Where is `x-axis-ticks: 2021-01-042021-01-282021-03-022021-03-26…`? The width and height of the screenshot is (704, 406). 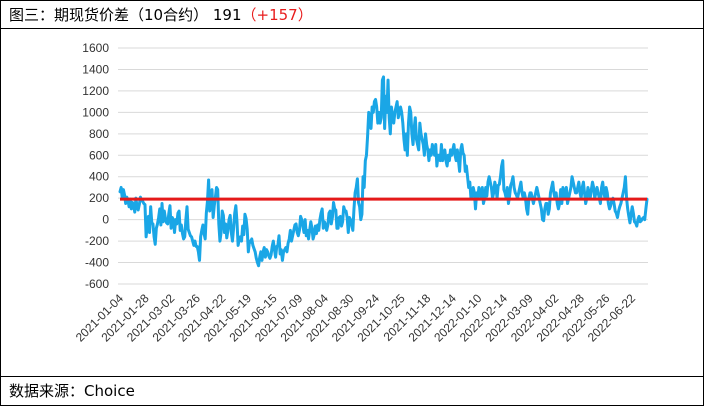 x-axis-ticks: 2021-01-042021-01-282021-03-022021-03-26… is located at coordinates (356, 318).